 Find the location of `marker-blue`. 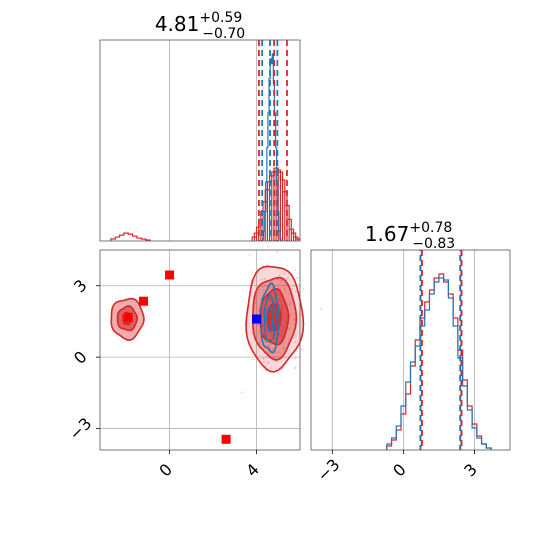

marker-blue is located at coordinates (257, 319).